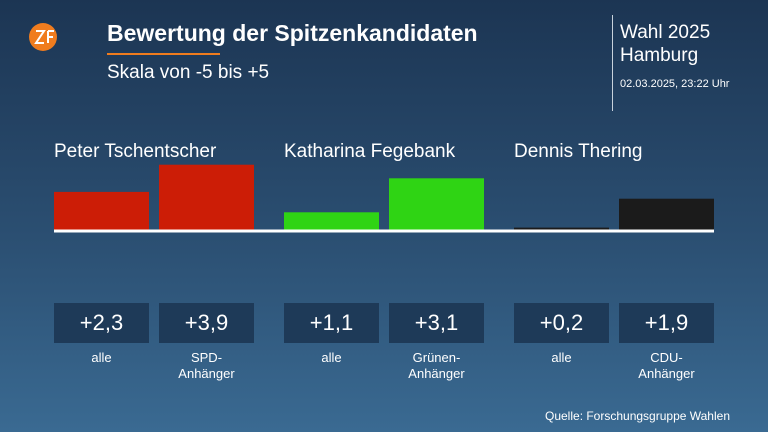 Image resolution: width=768 pixels, height=432 pixels. What do you see at coordinates (659, 55) in the screenshot?
I see `region: Hamburg` at bounding box center [659, 55].